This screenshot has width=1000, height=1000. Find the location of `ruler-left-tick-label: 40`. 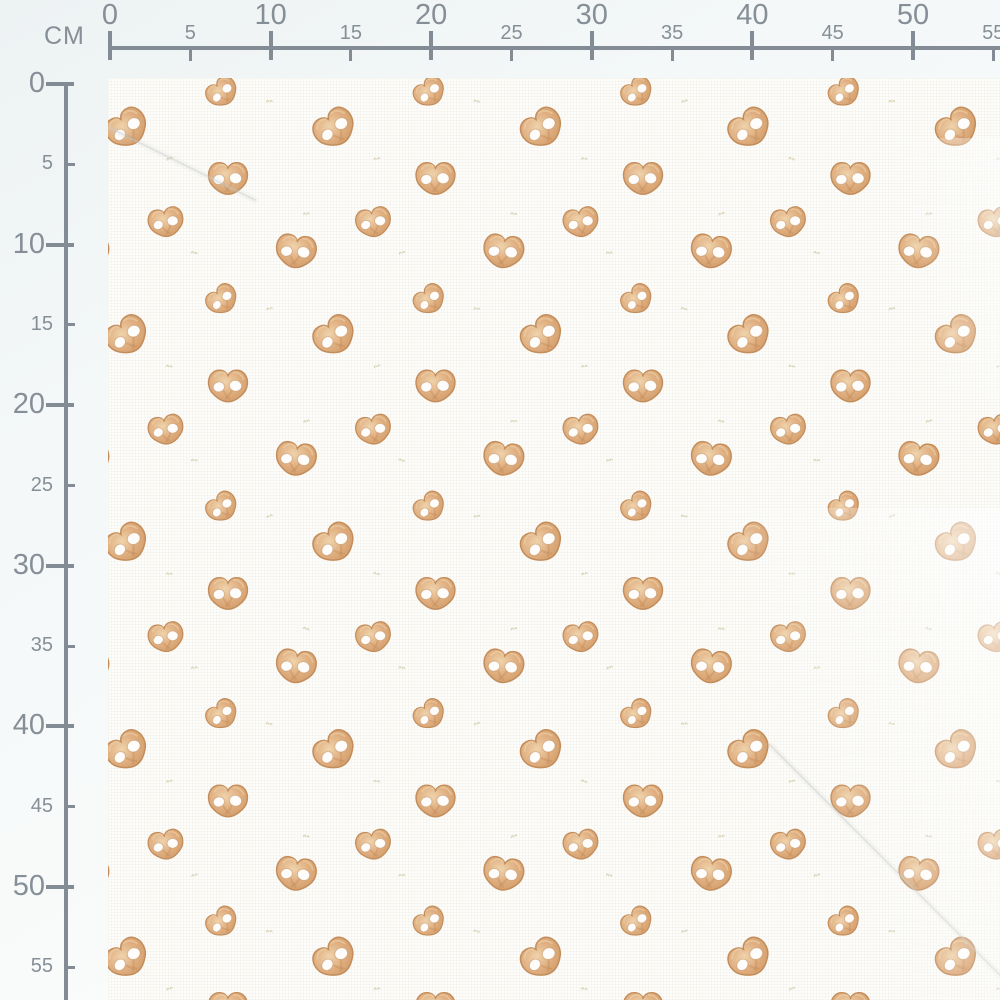

ruler-left-tick-label: 40 is located at coordinates (28, 725).